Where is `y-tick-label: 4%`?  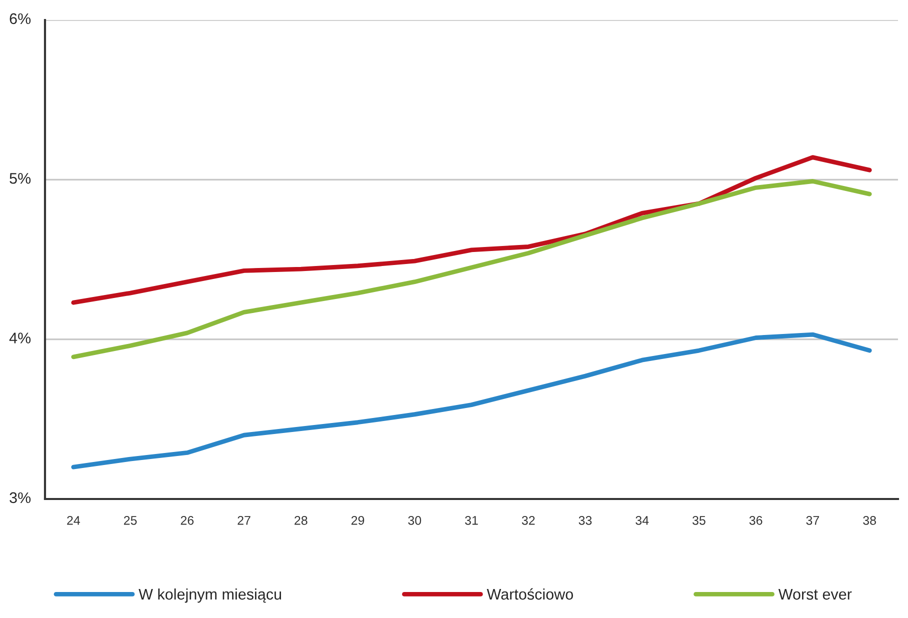 y-tick-label: 4% is located at coordinates (20, 338).